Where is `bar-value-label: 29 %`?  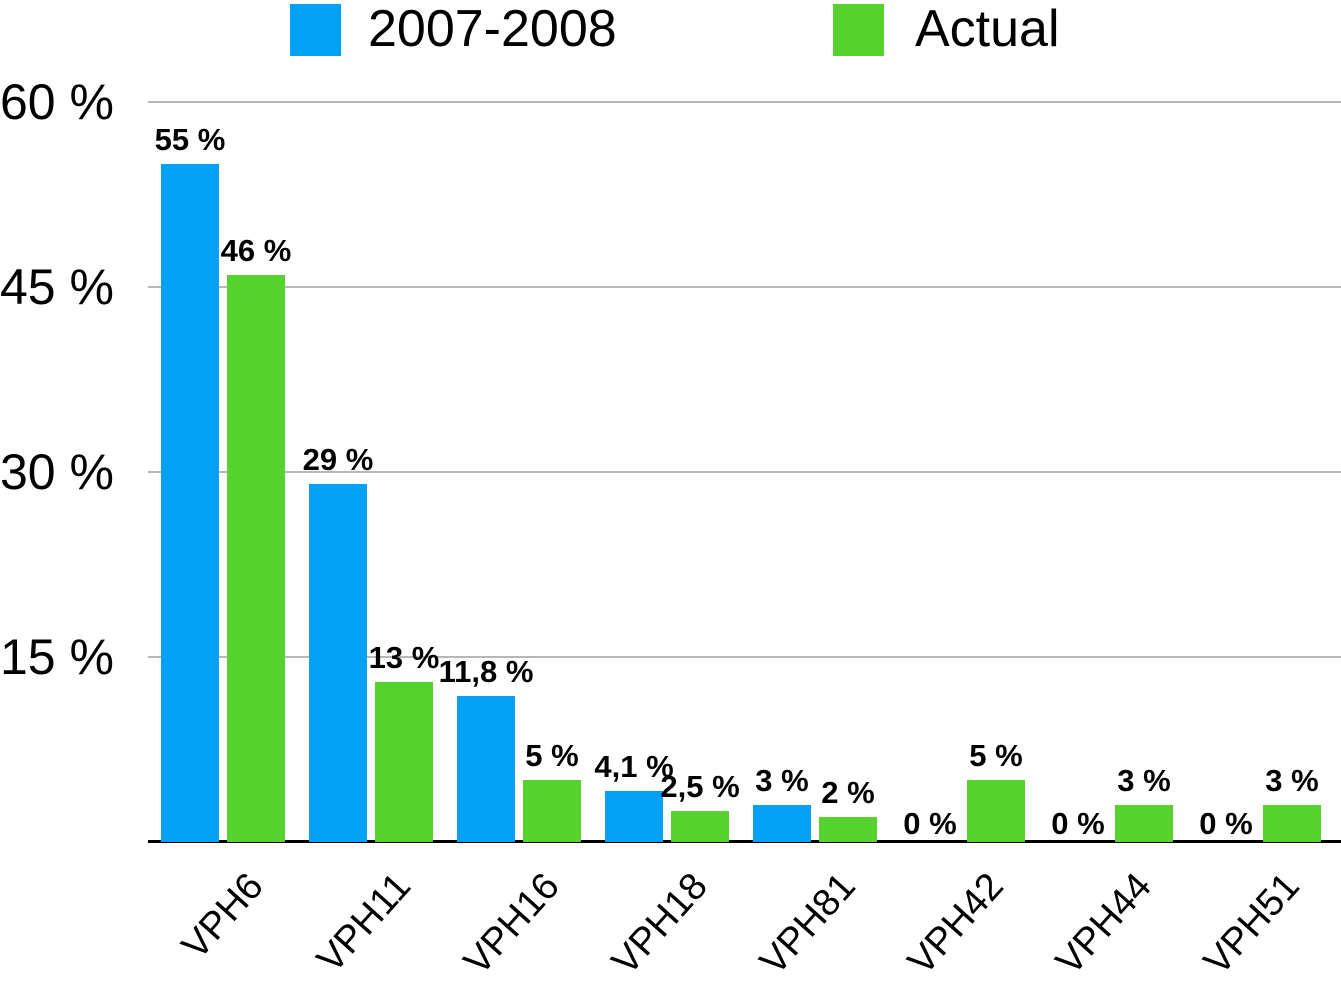
bar-value-label: 29 % is located at coordinates (338, 459).